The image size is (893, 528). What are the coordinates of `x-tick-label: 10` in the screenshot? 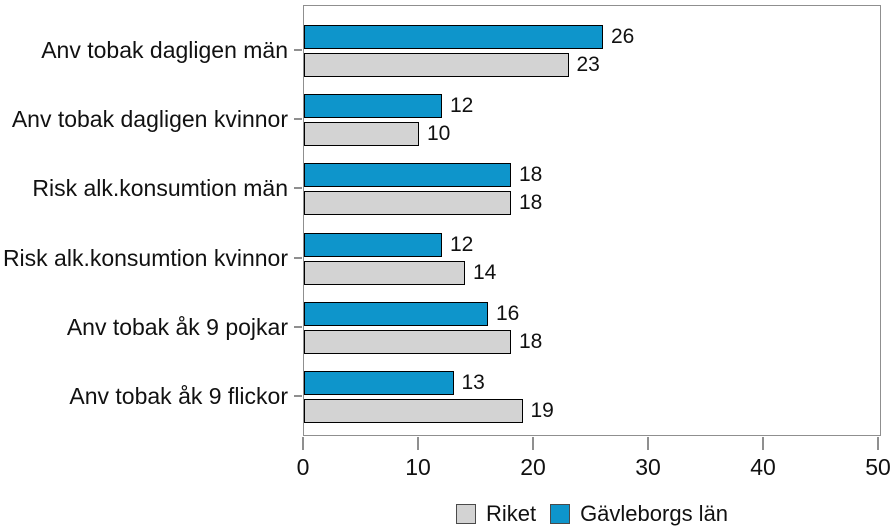 It's located at (418, 467).